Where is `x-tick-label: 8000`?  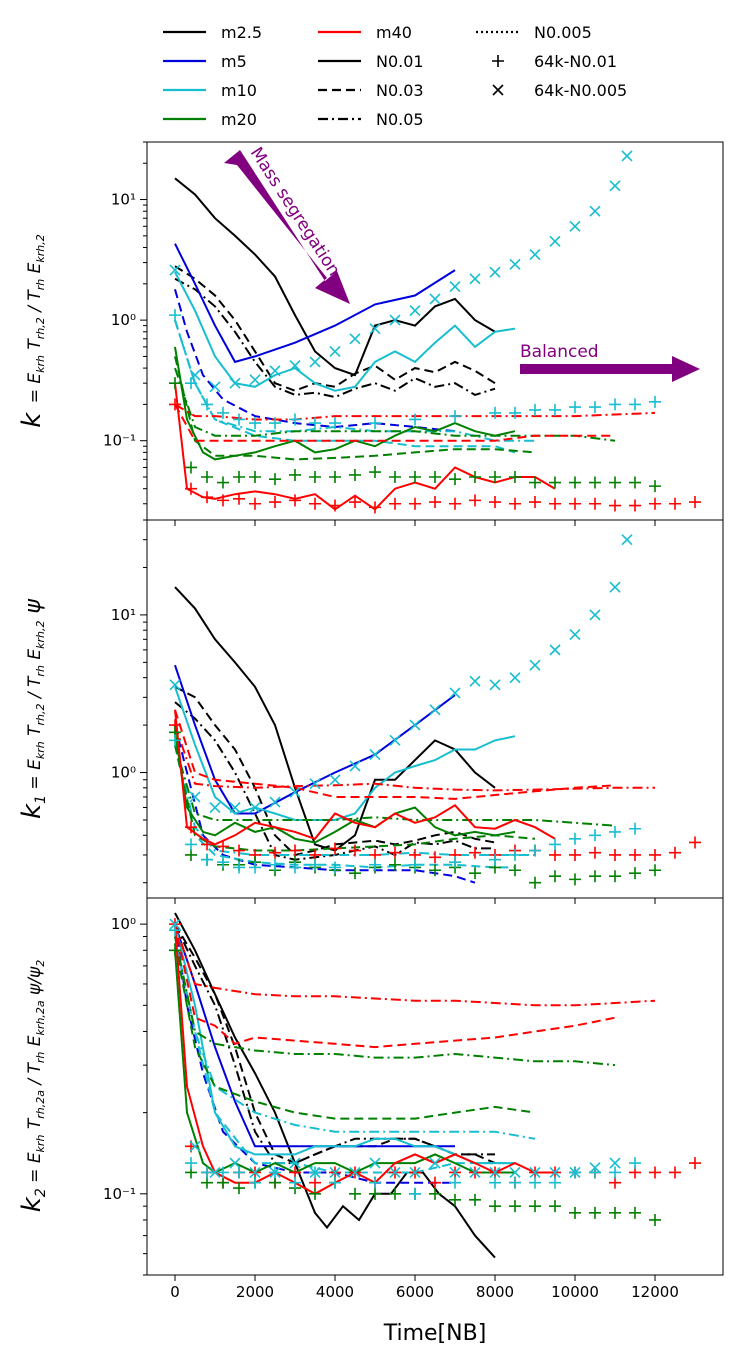 x-tick-label: 8000 is located at coordinates (495, 1292).